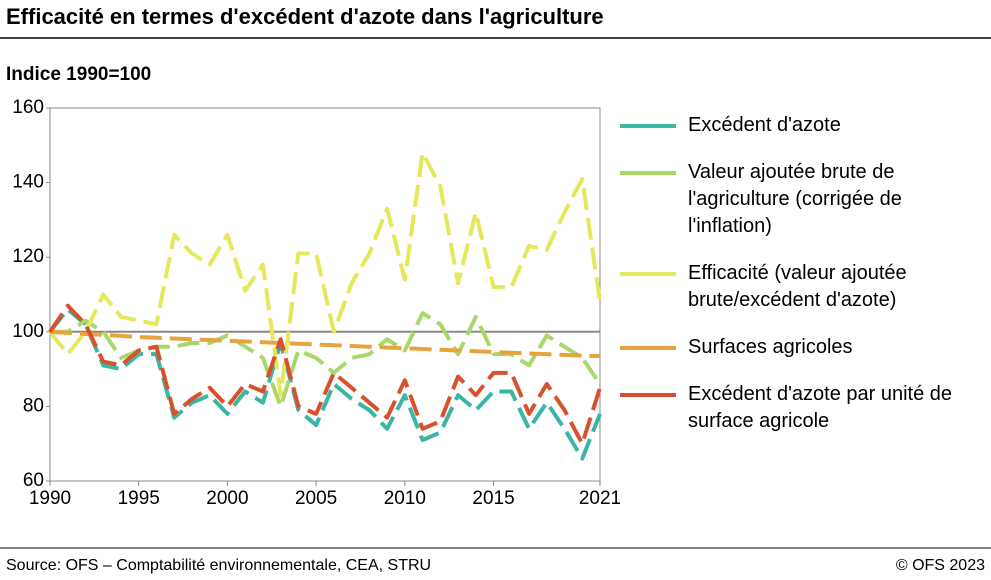  What do you see at coordinates (316, 498) in the screenshot?
I see `x-tick-label: 2005` at bounding box center [316, 498].